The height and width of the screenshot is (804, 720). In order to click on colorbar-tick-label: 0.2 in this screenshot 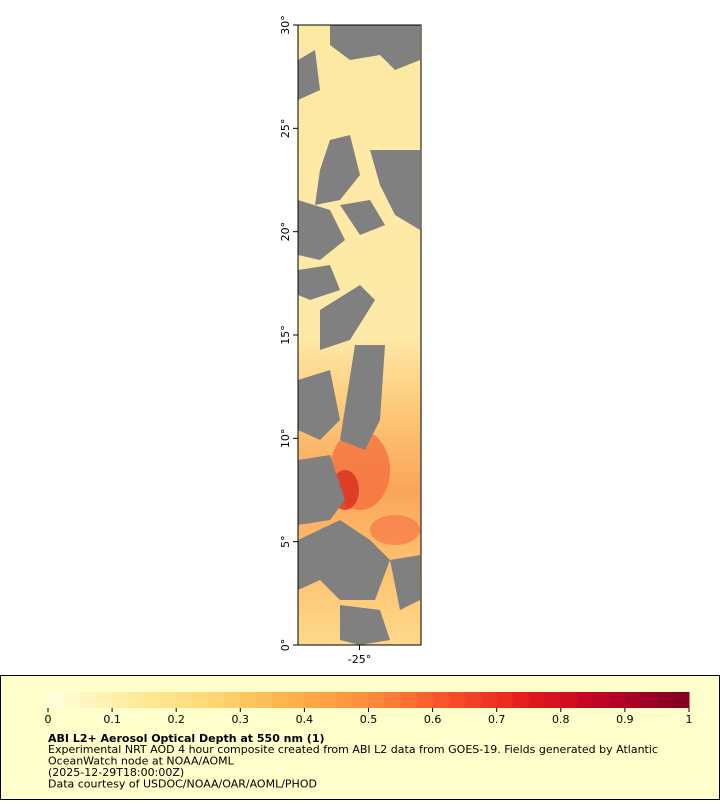, I will do `click(176, 719)`.